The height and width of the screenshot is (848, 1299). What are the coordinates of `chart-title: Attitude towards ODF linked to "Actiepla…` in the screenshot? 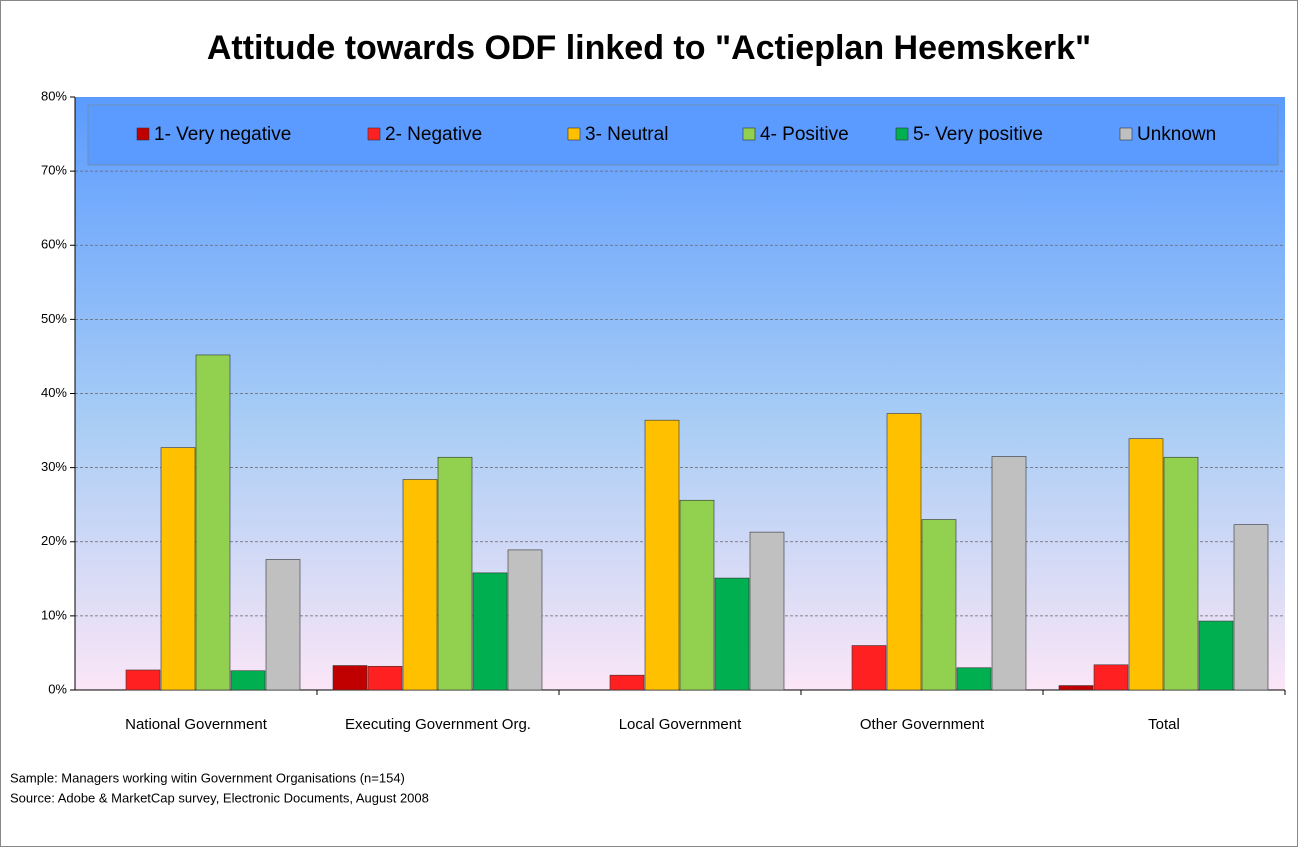 It's located at (649, 48).